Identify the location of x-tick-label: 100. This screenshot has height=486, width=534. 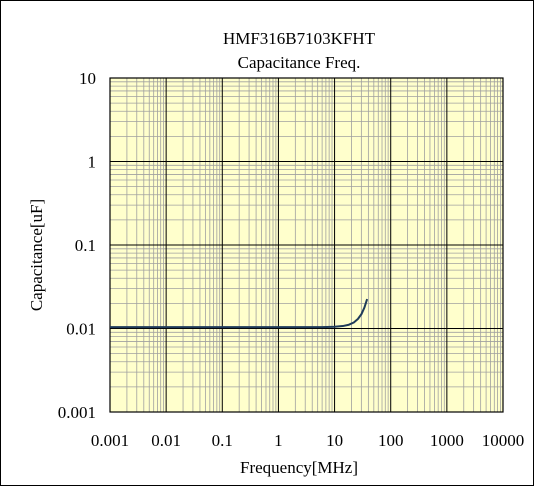
(391, 440).